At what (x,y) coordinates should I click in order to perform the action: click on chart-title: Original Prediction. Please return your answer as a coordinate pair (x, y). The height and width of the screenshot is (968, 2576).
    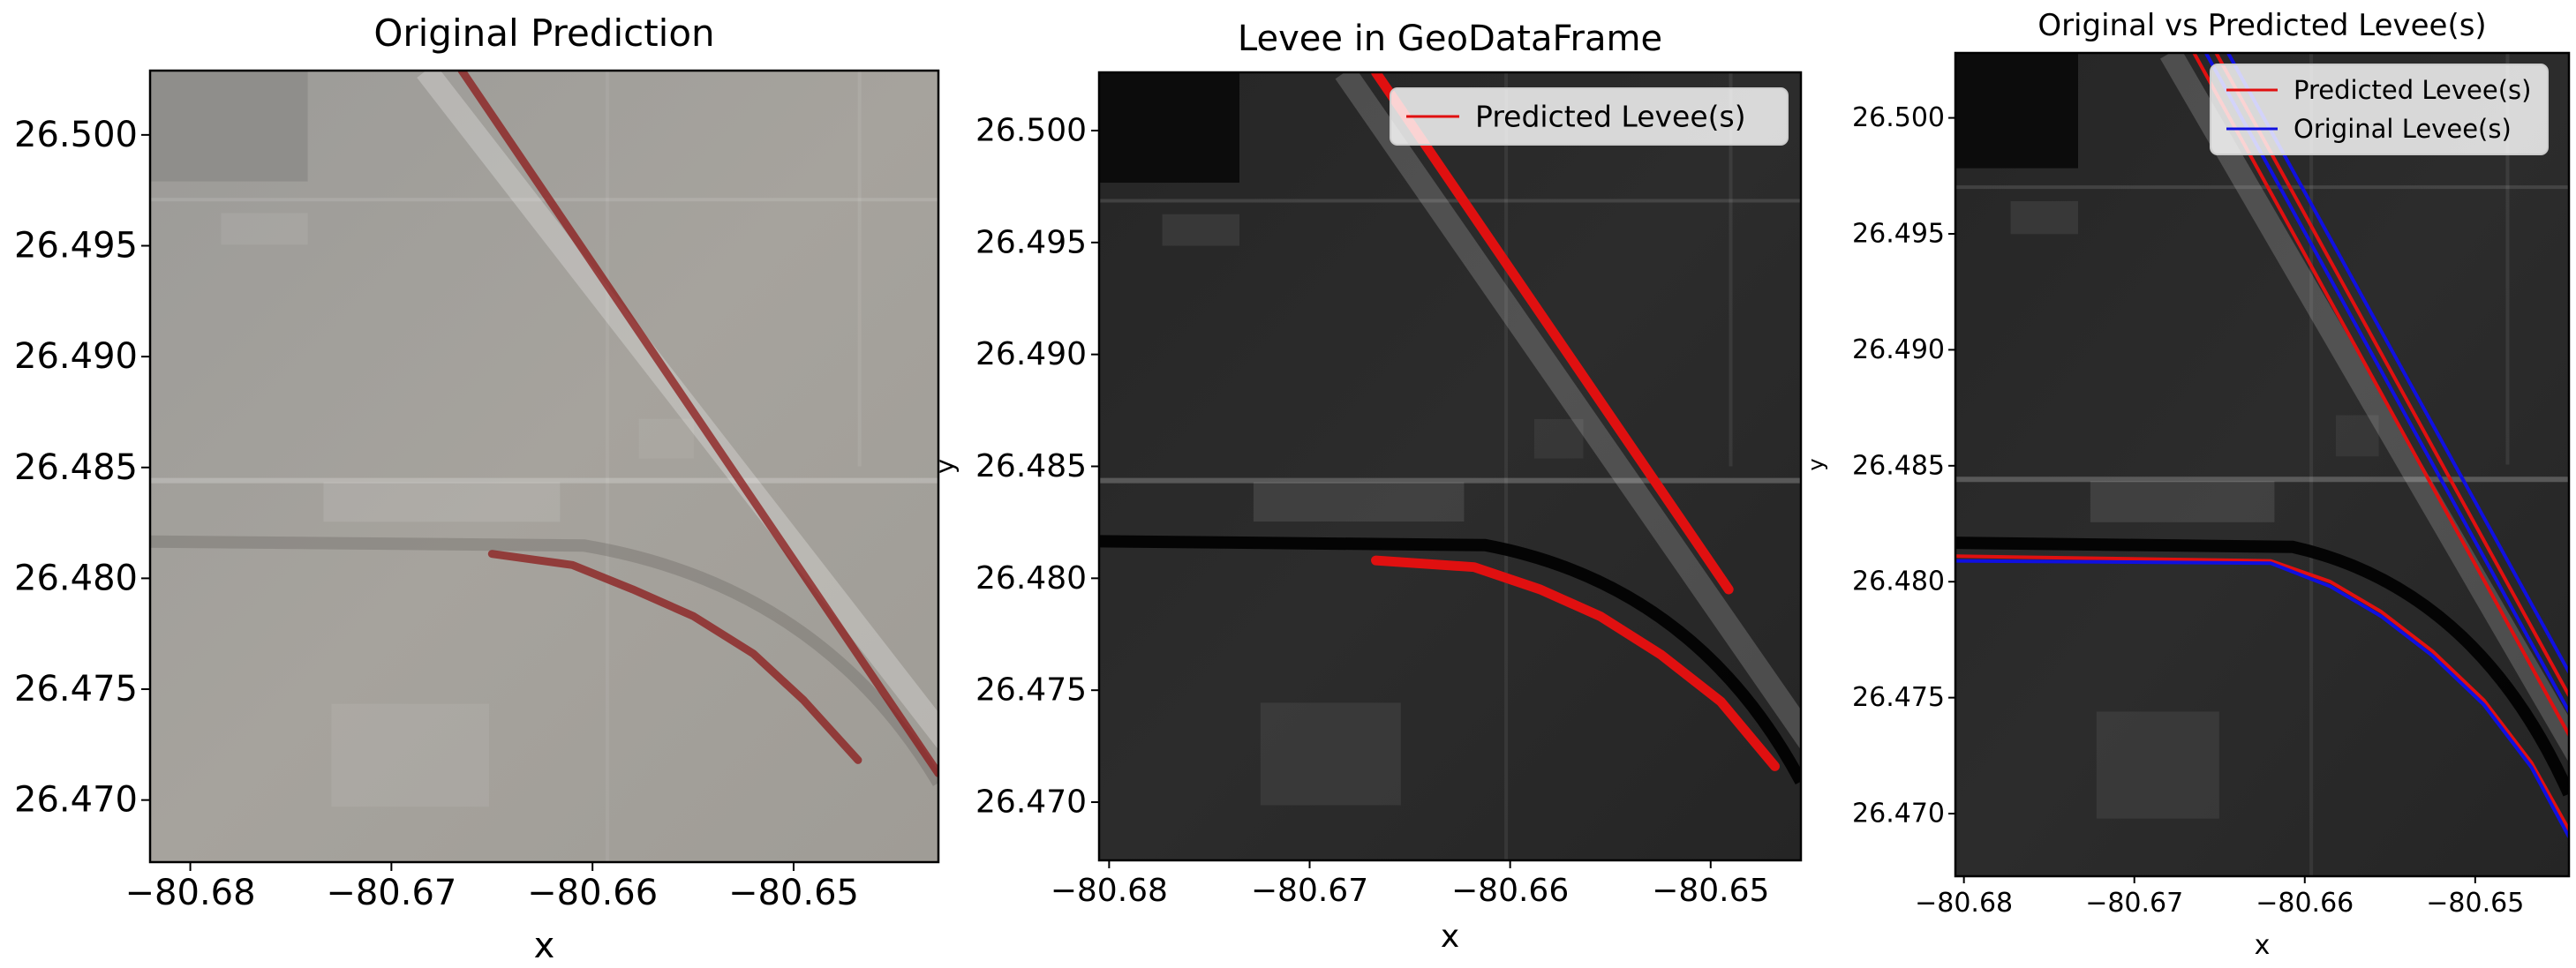
    Looking at the image, I should click on (543, 33).